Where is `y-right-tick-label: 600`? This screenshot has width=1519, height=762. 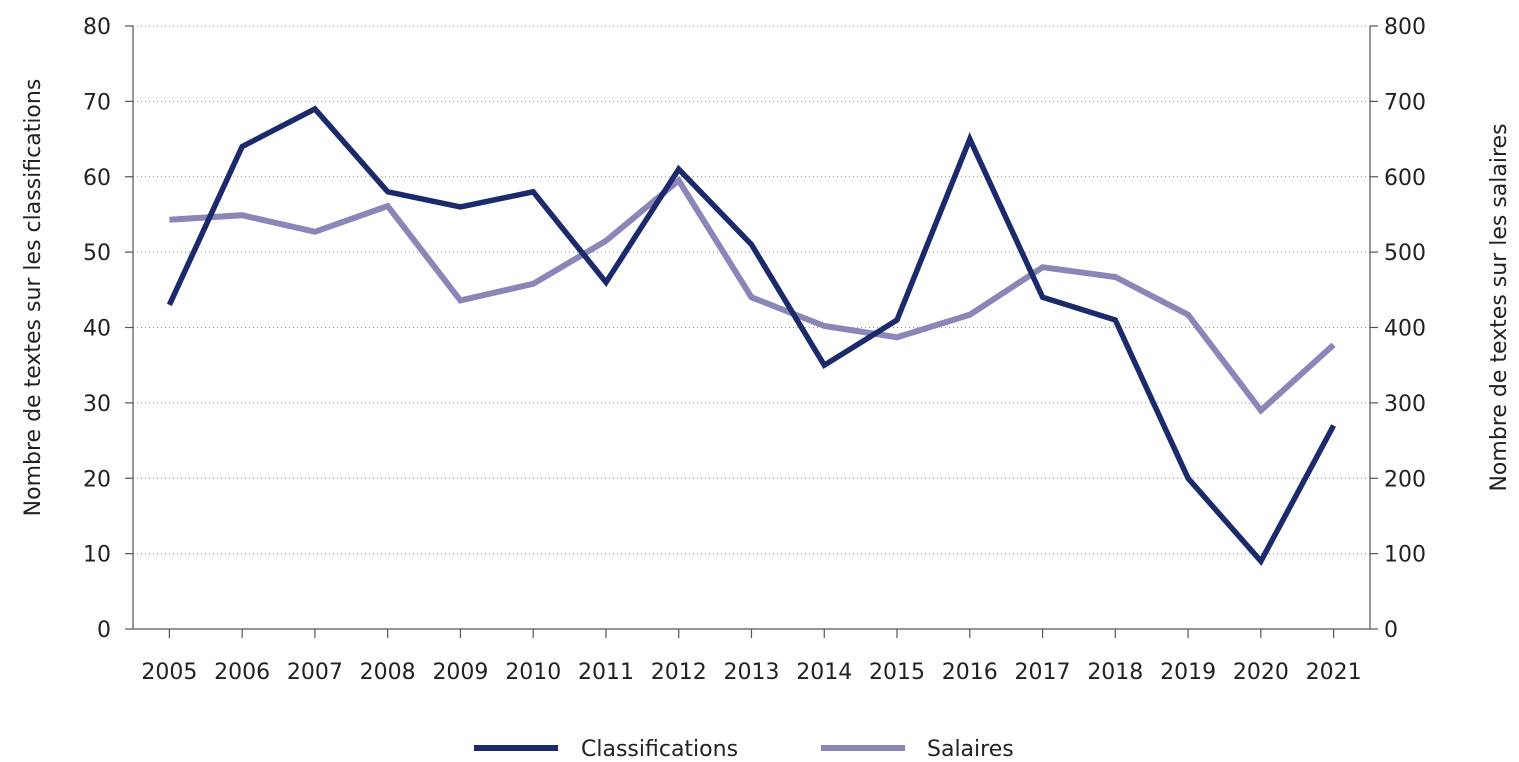 y-right-tick-label: 600 is located at coordinates (1405, 178).